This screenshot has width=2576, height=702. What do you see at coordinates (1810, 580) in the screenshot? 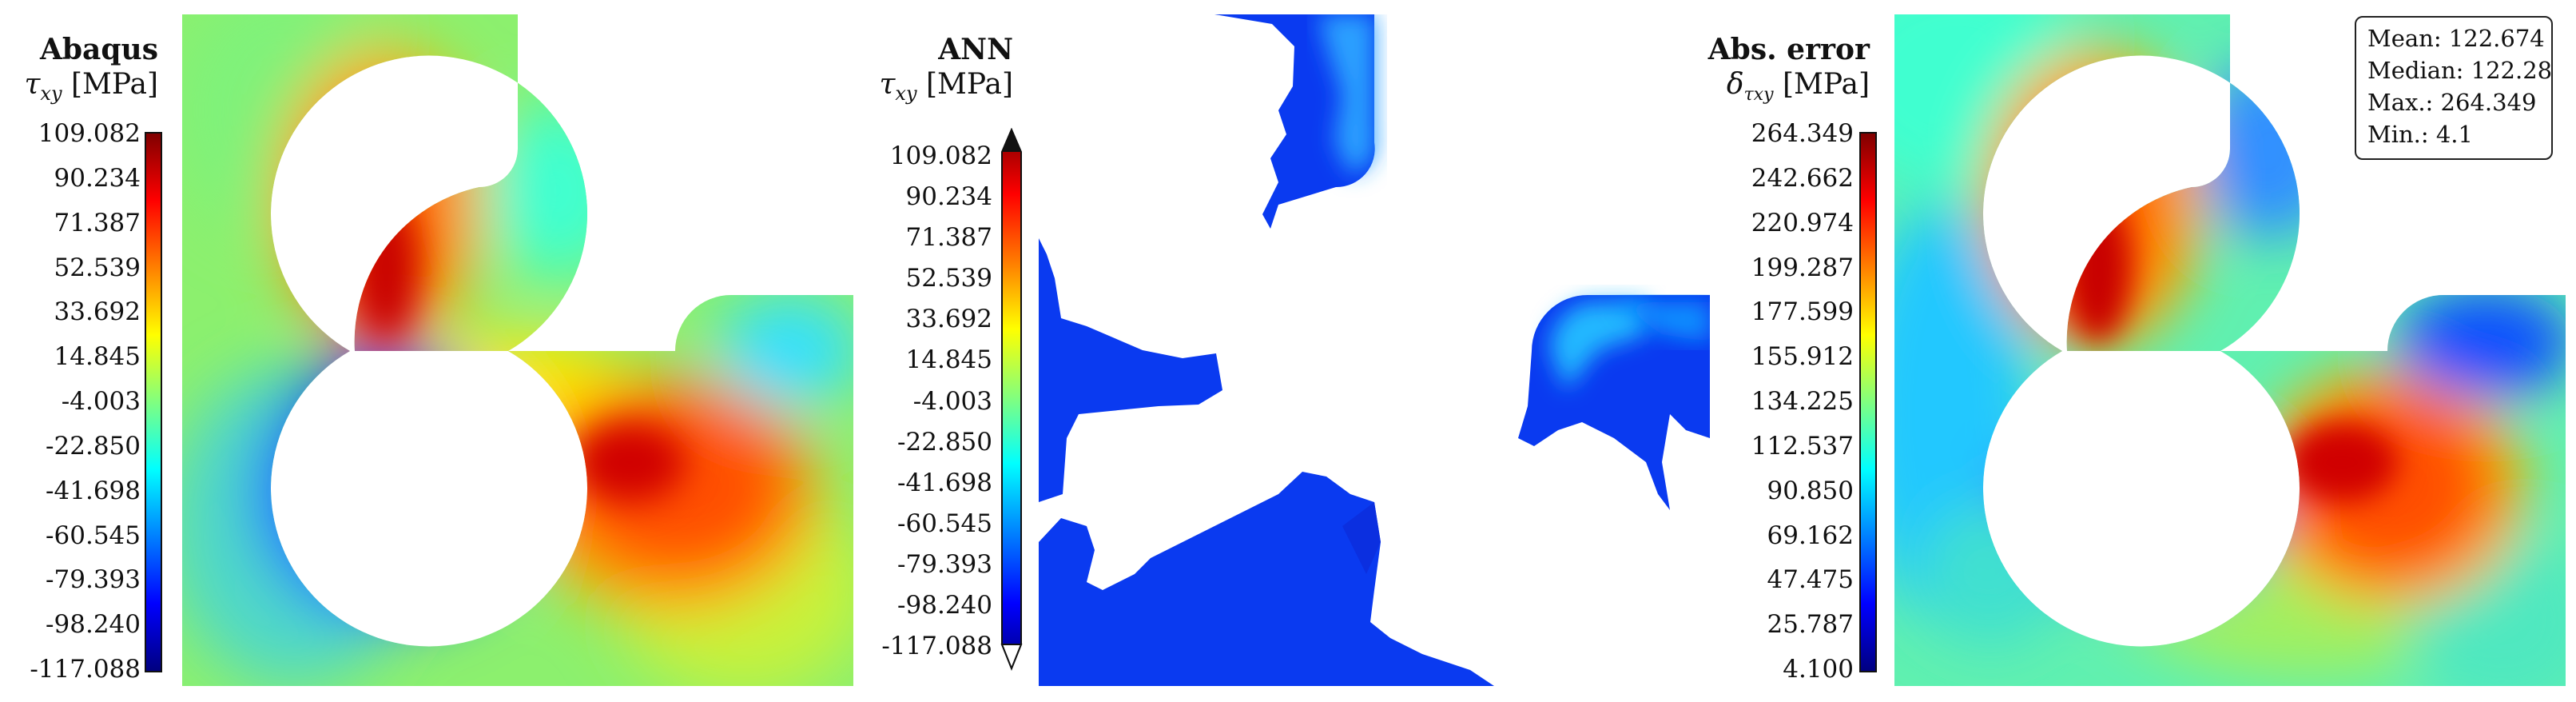
I see `colorbar-tick-label: 47.475` at bounding box center [1810, 580].